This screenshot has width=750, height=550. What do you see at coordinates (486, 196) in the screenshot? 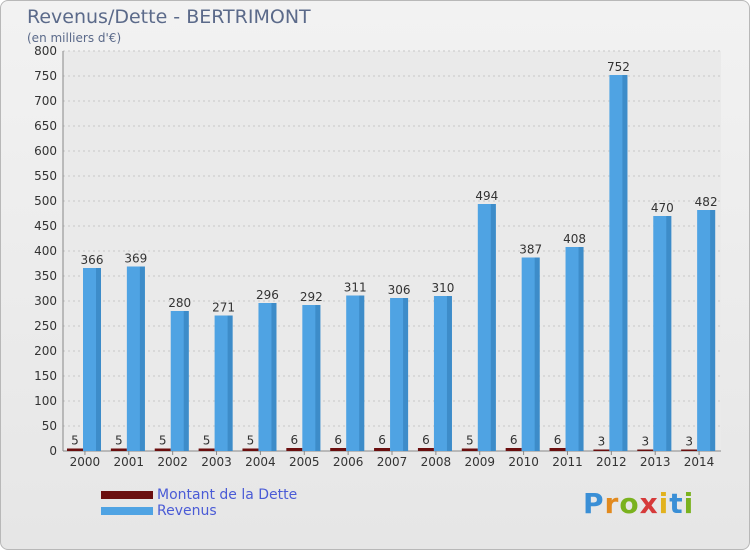
I see `data-label-revenus-2009: 494` at bounding box center [486, 196].